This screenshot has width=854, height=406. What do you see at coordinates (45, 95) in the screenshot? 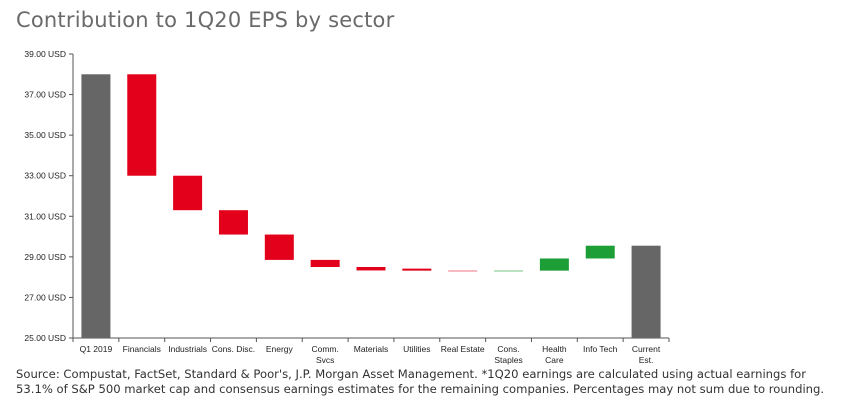
I see `y-tick-label: 37.00 USD` at bounding box center [45, 95].